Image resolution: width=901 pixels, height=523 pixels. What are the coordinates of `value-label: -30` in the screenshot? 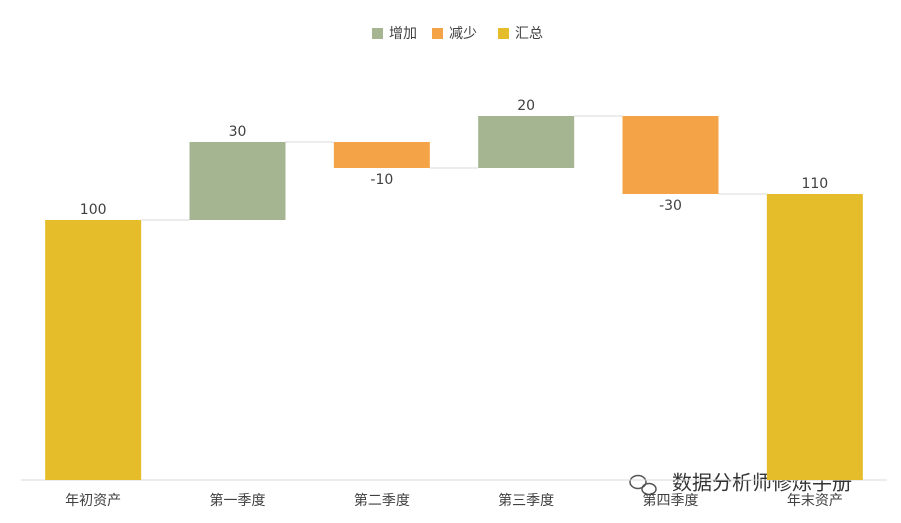 It's located at (670, 206).